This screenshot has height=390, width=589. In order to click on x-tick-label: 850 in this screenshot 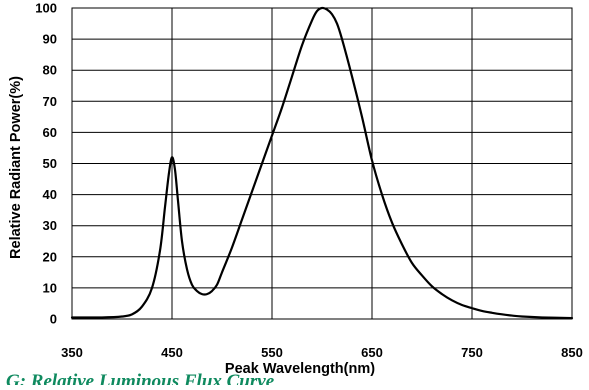, I will do `click(572, 352)`.